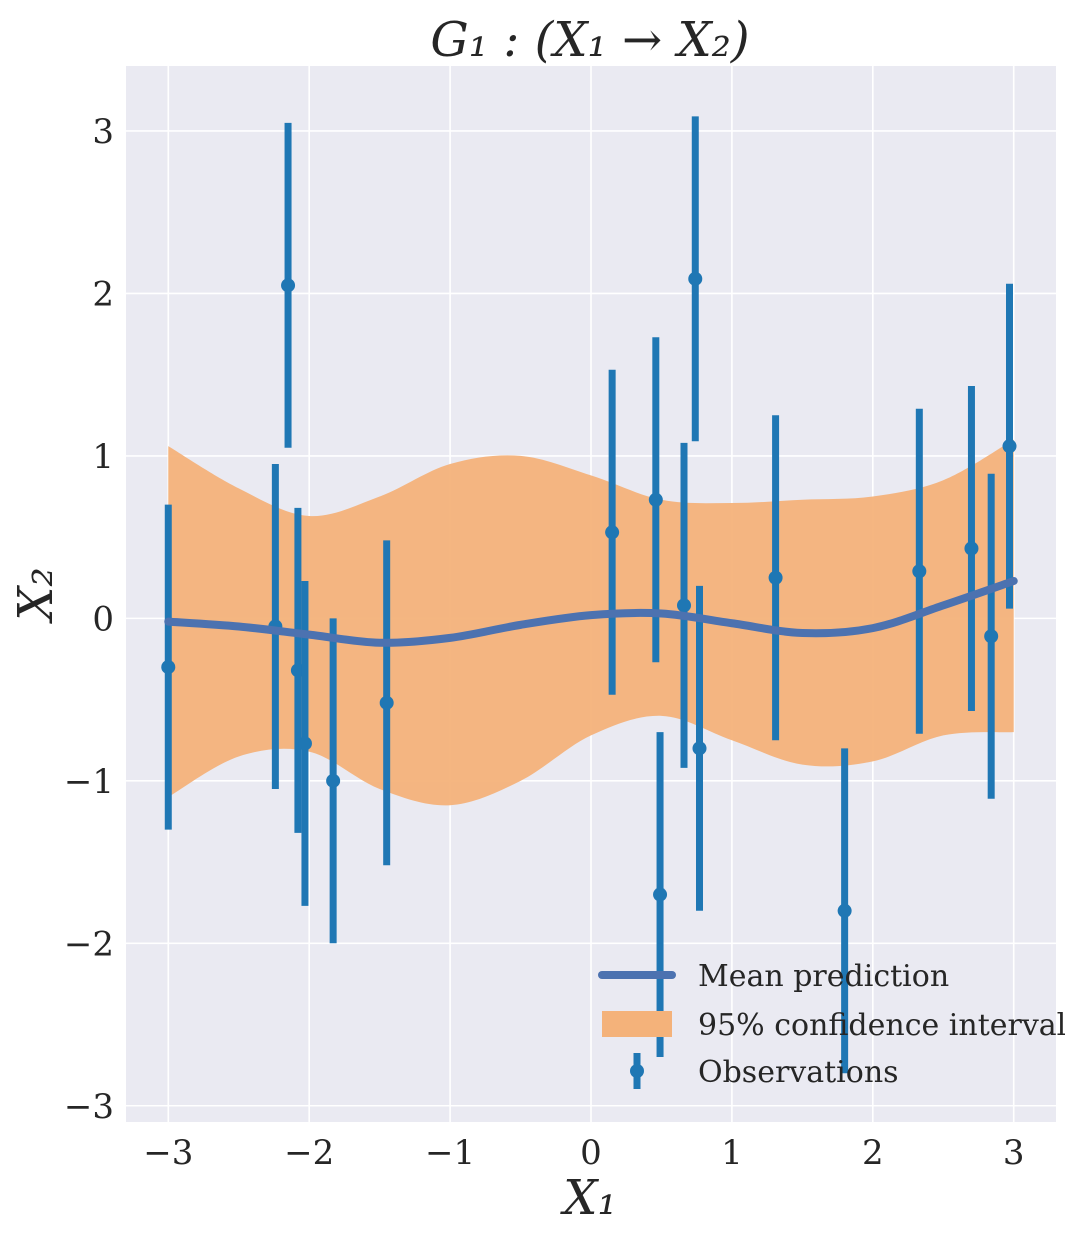 Image resolution: width=1065 pixels, height=1233 pixels. Describe the element at coordinates (103, 457) in the screenshot. I see `y-tick-label: 1` at that location.